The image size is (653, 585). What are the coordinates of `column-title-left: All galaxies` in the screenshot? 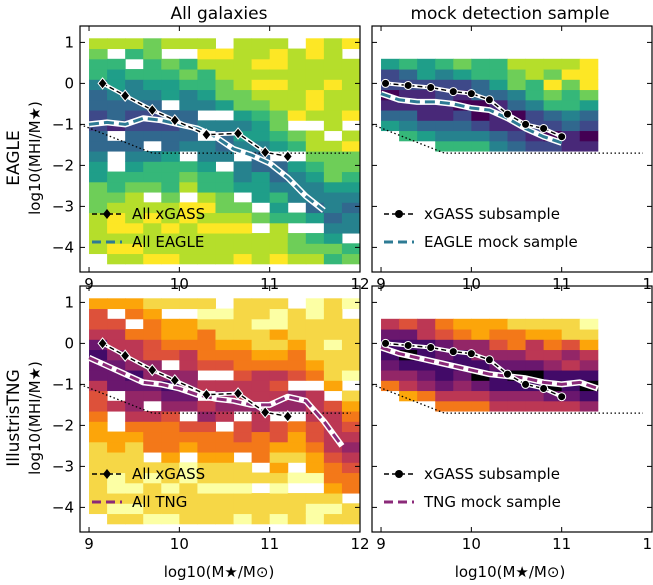 It's located at (219, 14).